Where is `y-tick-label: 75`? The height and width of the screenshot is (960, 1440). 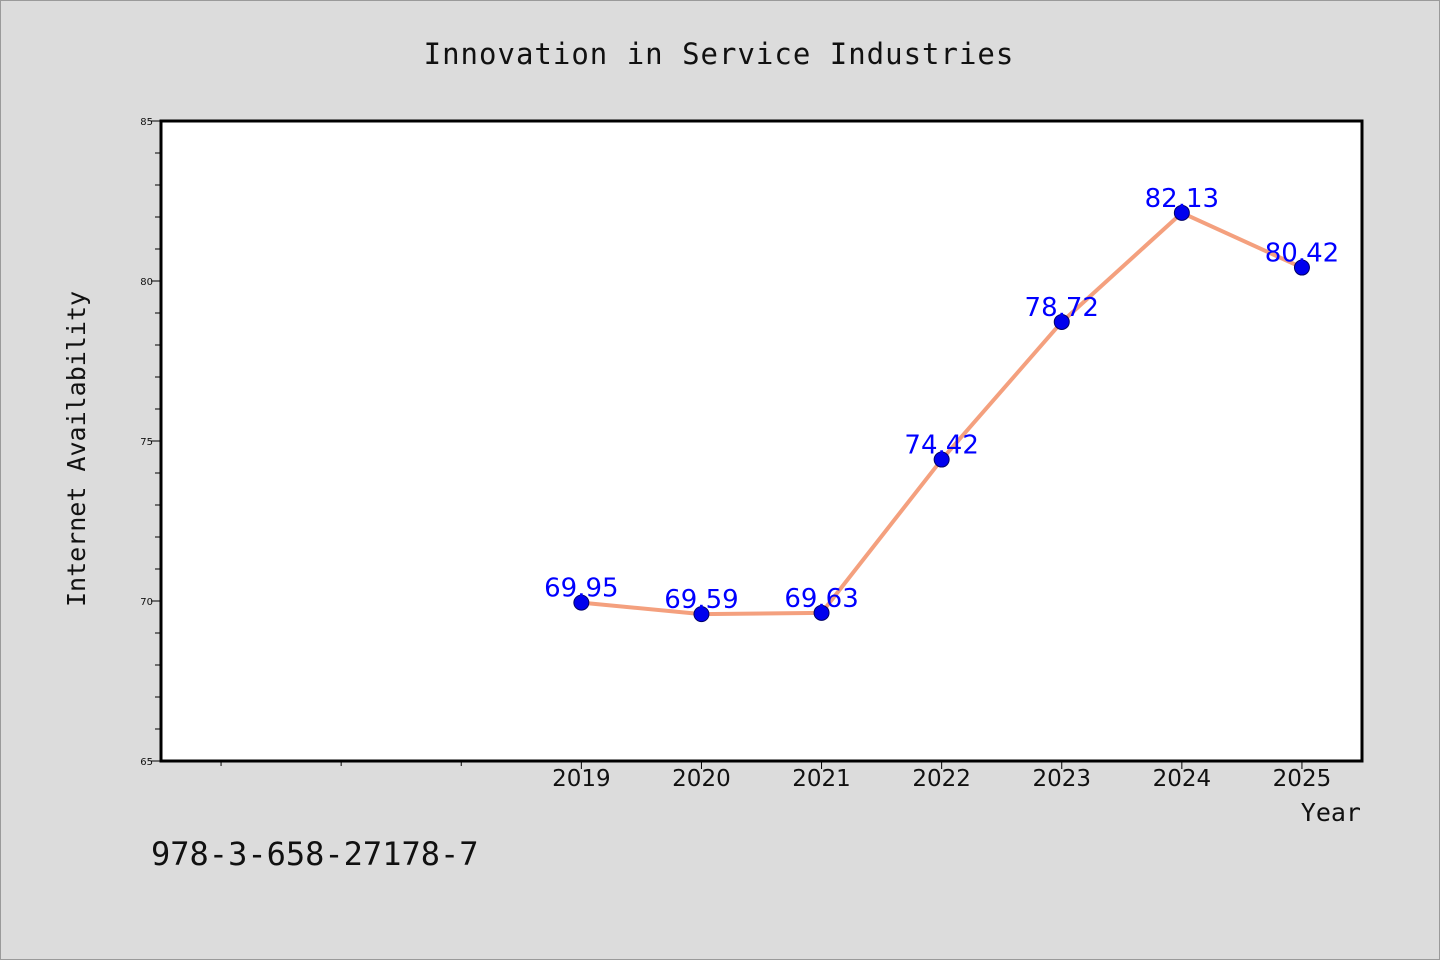
y-tick-label: 75 is located at coordinates (146, 442).